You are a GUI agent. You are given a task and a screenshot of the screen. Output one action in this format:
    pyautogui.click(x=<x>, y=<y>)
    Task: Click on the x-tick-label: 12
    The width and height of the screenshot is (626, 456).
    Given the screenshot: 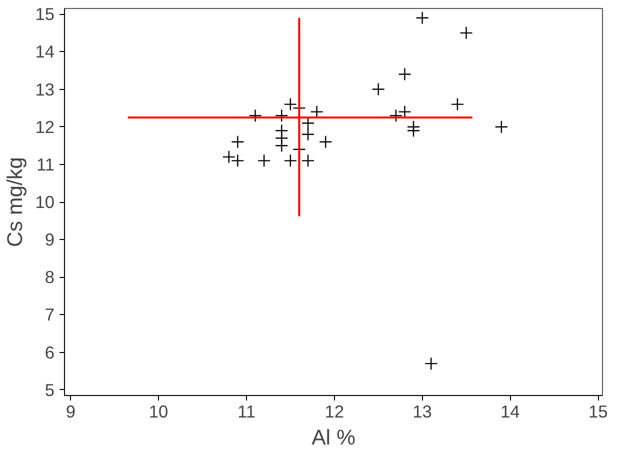 What is the action you would take?
    pyautogui.click(x=334, y=412)
    